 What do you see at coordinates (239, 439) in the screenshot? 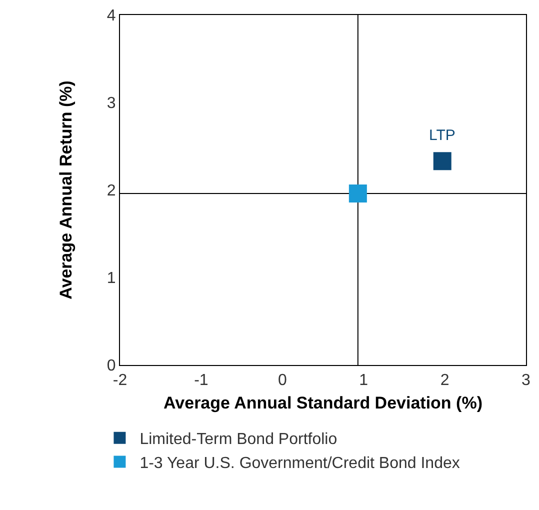
I see `legend-label: Limited-Term Bond Portfolio` at bounding box center [239, 439].